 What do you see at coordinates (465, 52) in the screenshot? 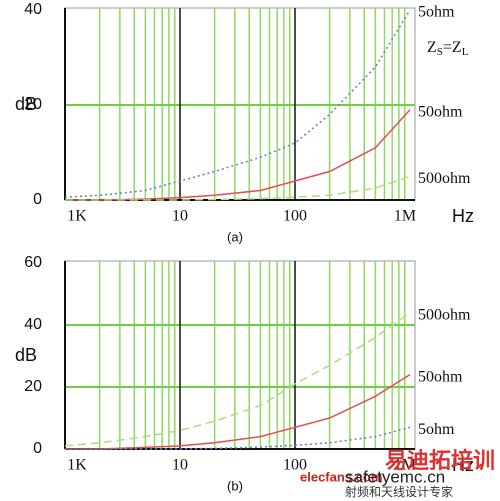
I see `annotation-part: L` at bounding box center [465, 52].